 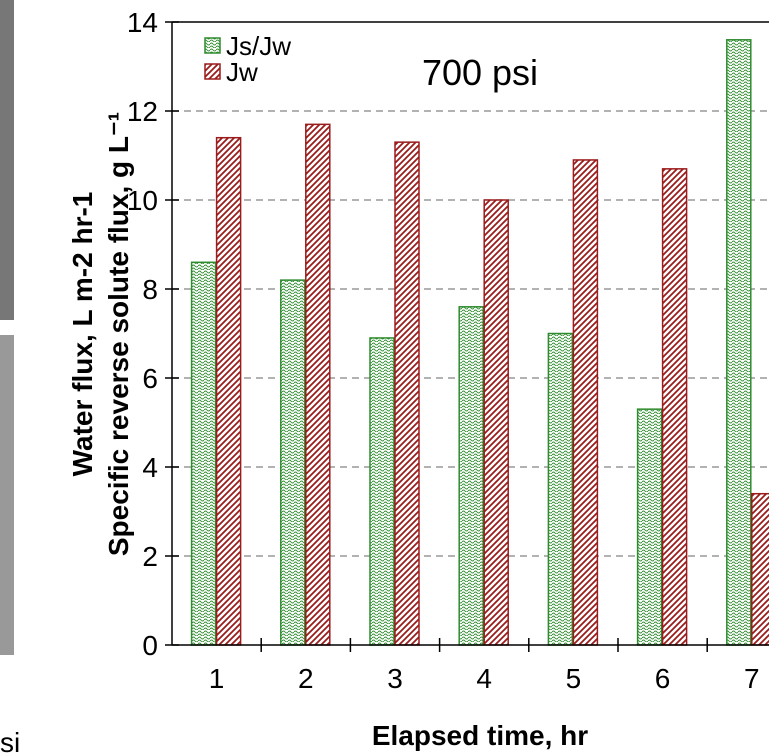 I want to click on x-tick-label: 6, so click(x=663, y=678).